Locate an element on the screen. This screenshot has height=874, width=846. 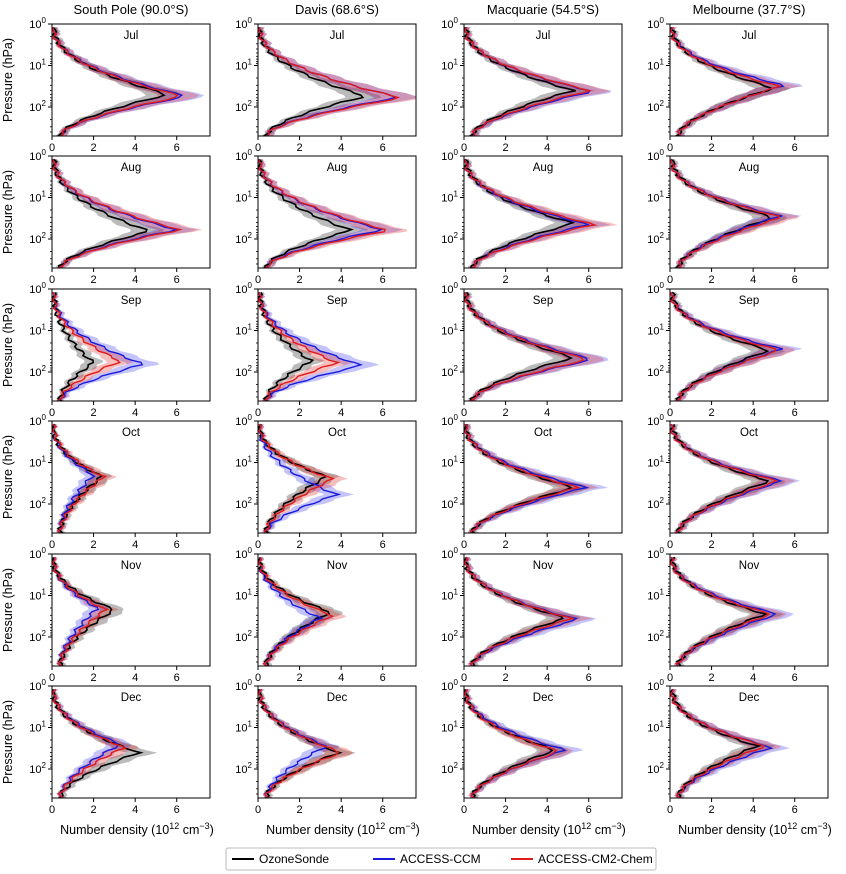
x-axis-label-part: cm is located at coordinates (189, 830).